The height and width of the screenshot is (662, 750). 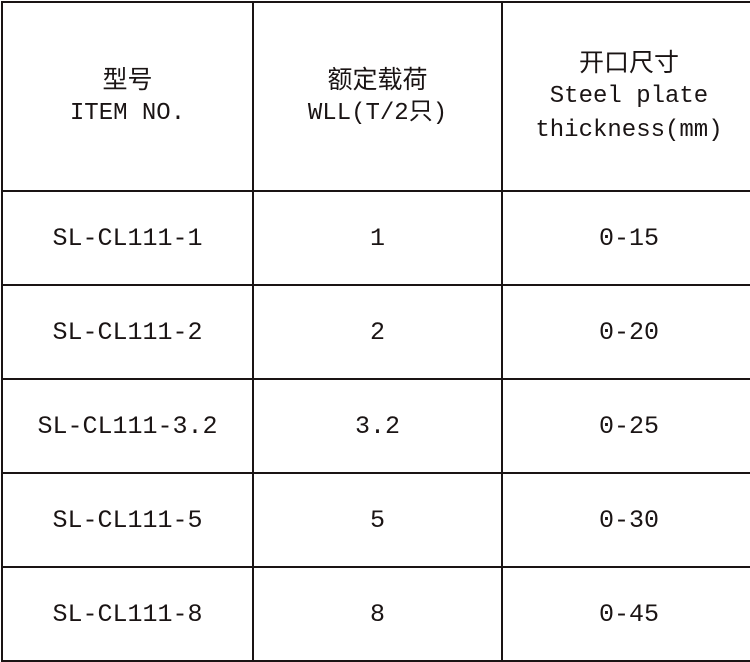 I want to click on header-wll: 额定载荷 WLL(T/2只), so click(x=377, y=96).